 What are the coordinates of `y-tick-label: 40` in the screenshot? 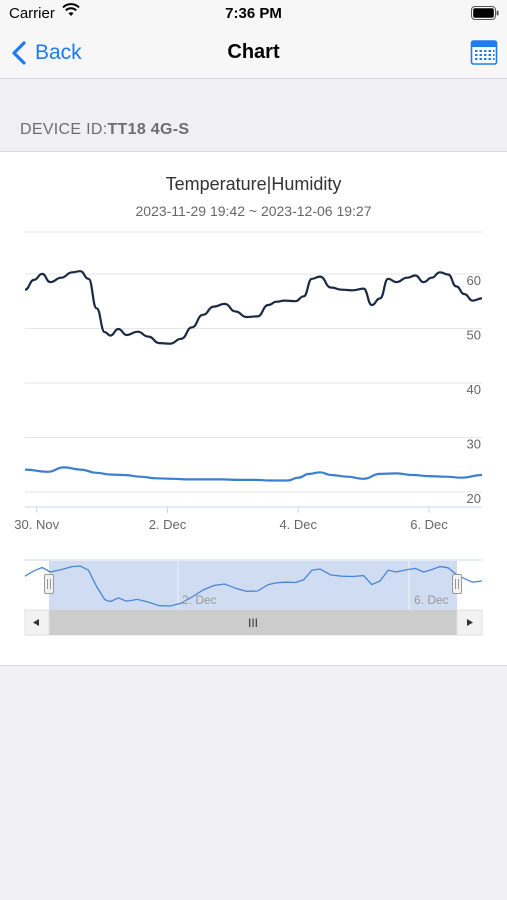 It's located at (474, 389).